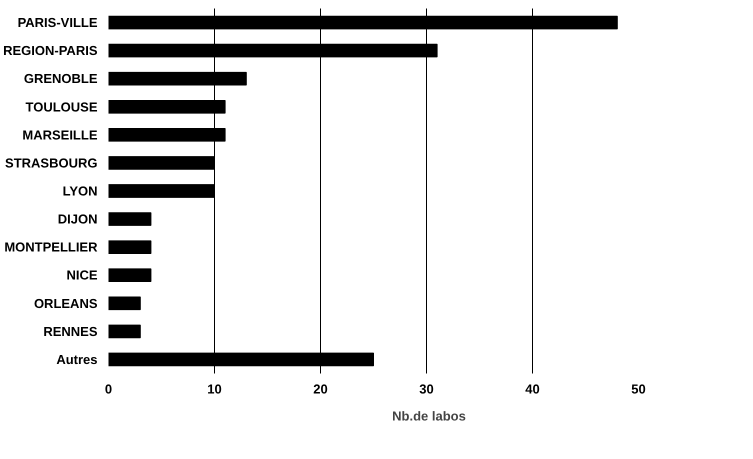 This screenshot has height=459, width=753. Describe the element at coordinates (80, 191) in the screenshot. I see `y-tick-label: LYON` at that location.